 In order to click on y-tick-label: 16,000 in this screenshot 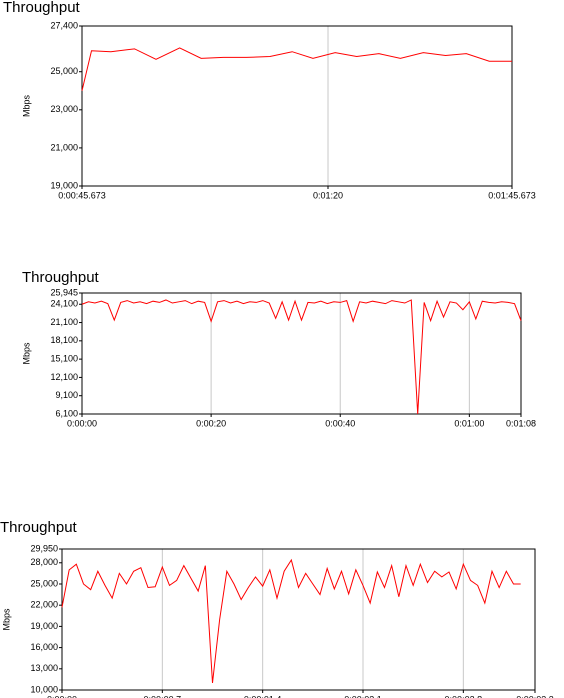, I will do `click(44, 647)`.